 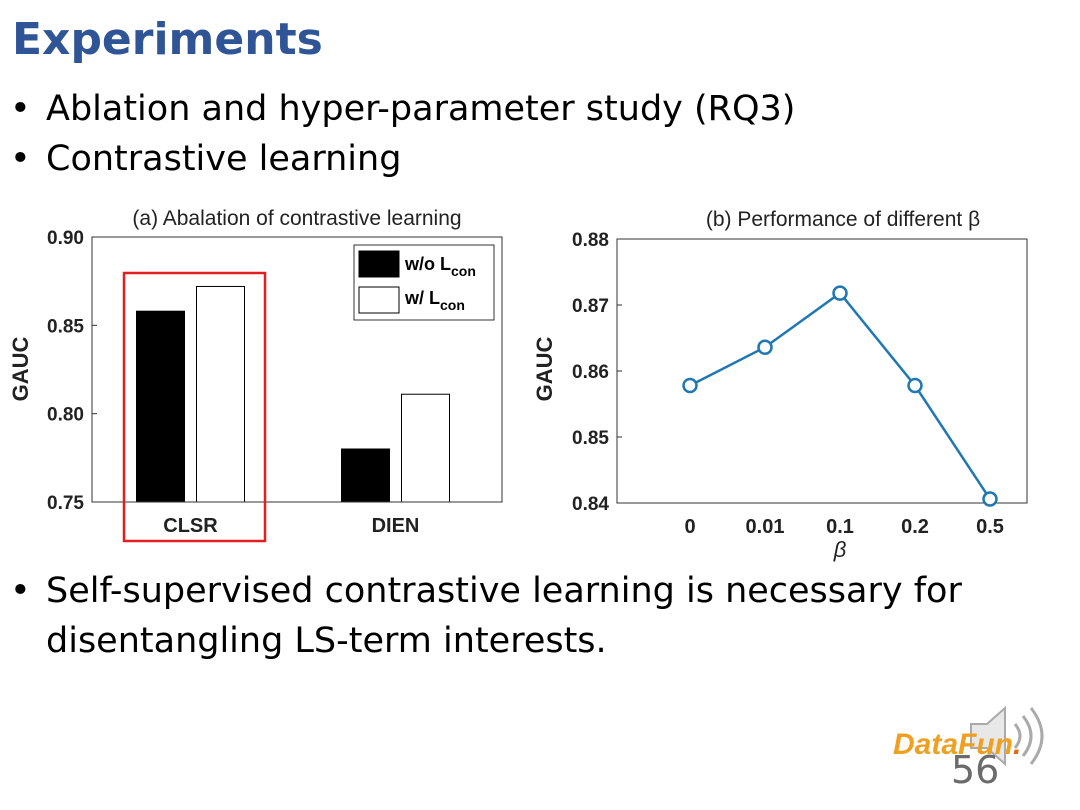 I want to click on x-tick-label: 0.5, so click(x=990, y=527).